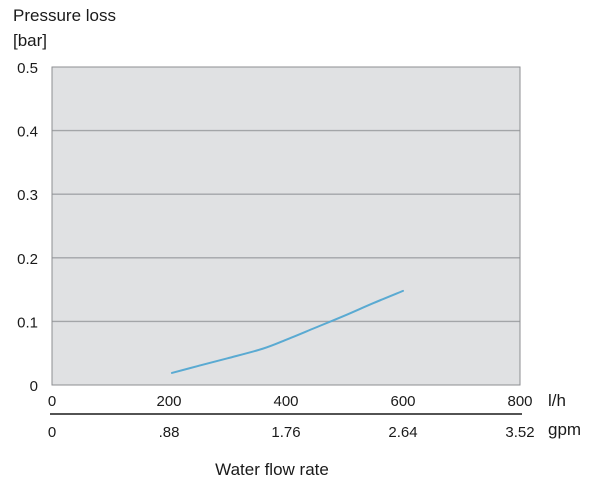 The height and width of the screenshot is (485, 608). Describe the element at coordinates (27, 68) in the screenshot. I see `y-tick-label: 0.5` at that location.